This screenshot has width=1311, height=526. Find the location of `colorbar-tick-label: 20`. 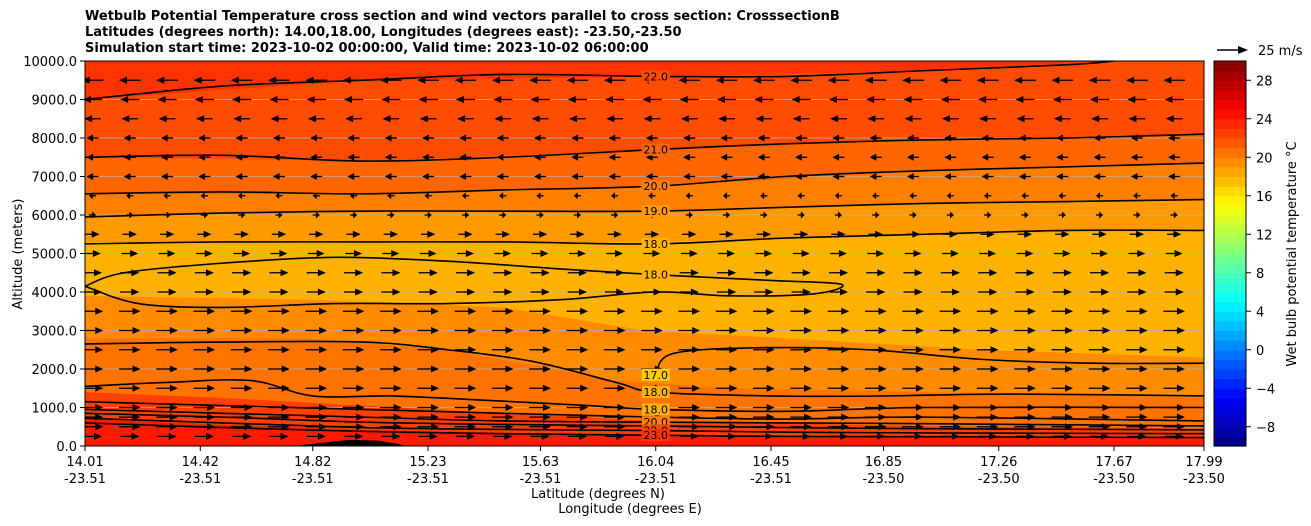

colorbar-tick-label: 20 is located at coordinates (1264, 158).